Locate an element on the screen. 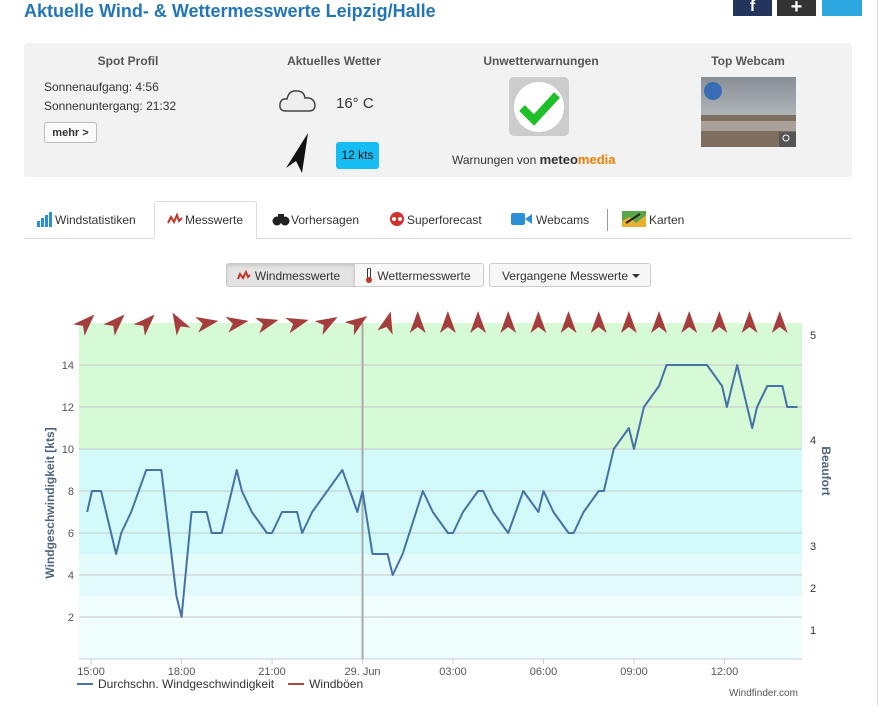 Image resolution: width=882 pixels, height=706 pixels. y-tick-label: 10 is located at coordinates (68, 450).